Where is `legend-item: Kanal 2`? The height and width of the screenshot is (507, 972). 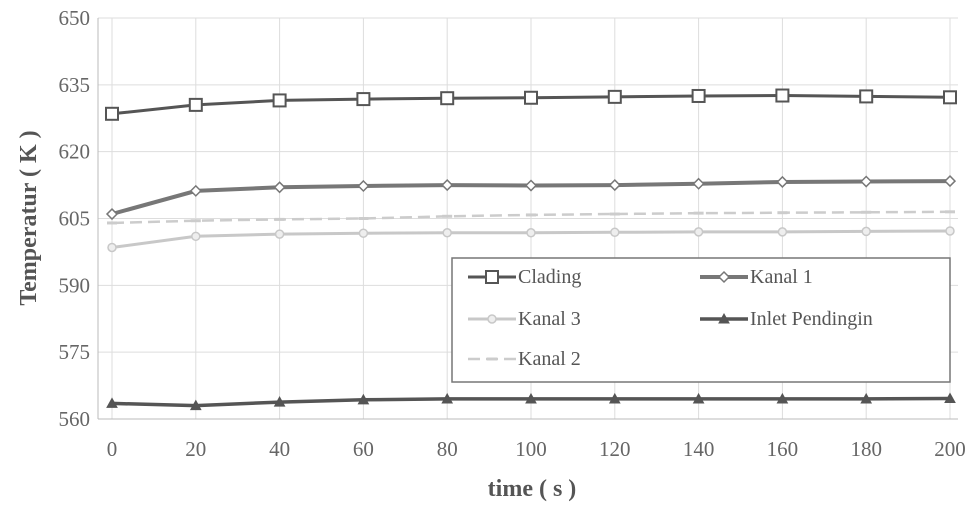 legend-item: Kanal 2 is located at coordinates (524, 359).